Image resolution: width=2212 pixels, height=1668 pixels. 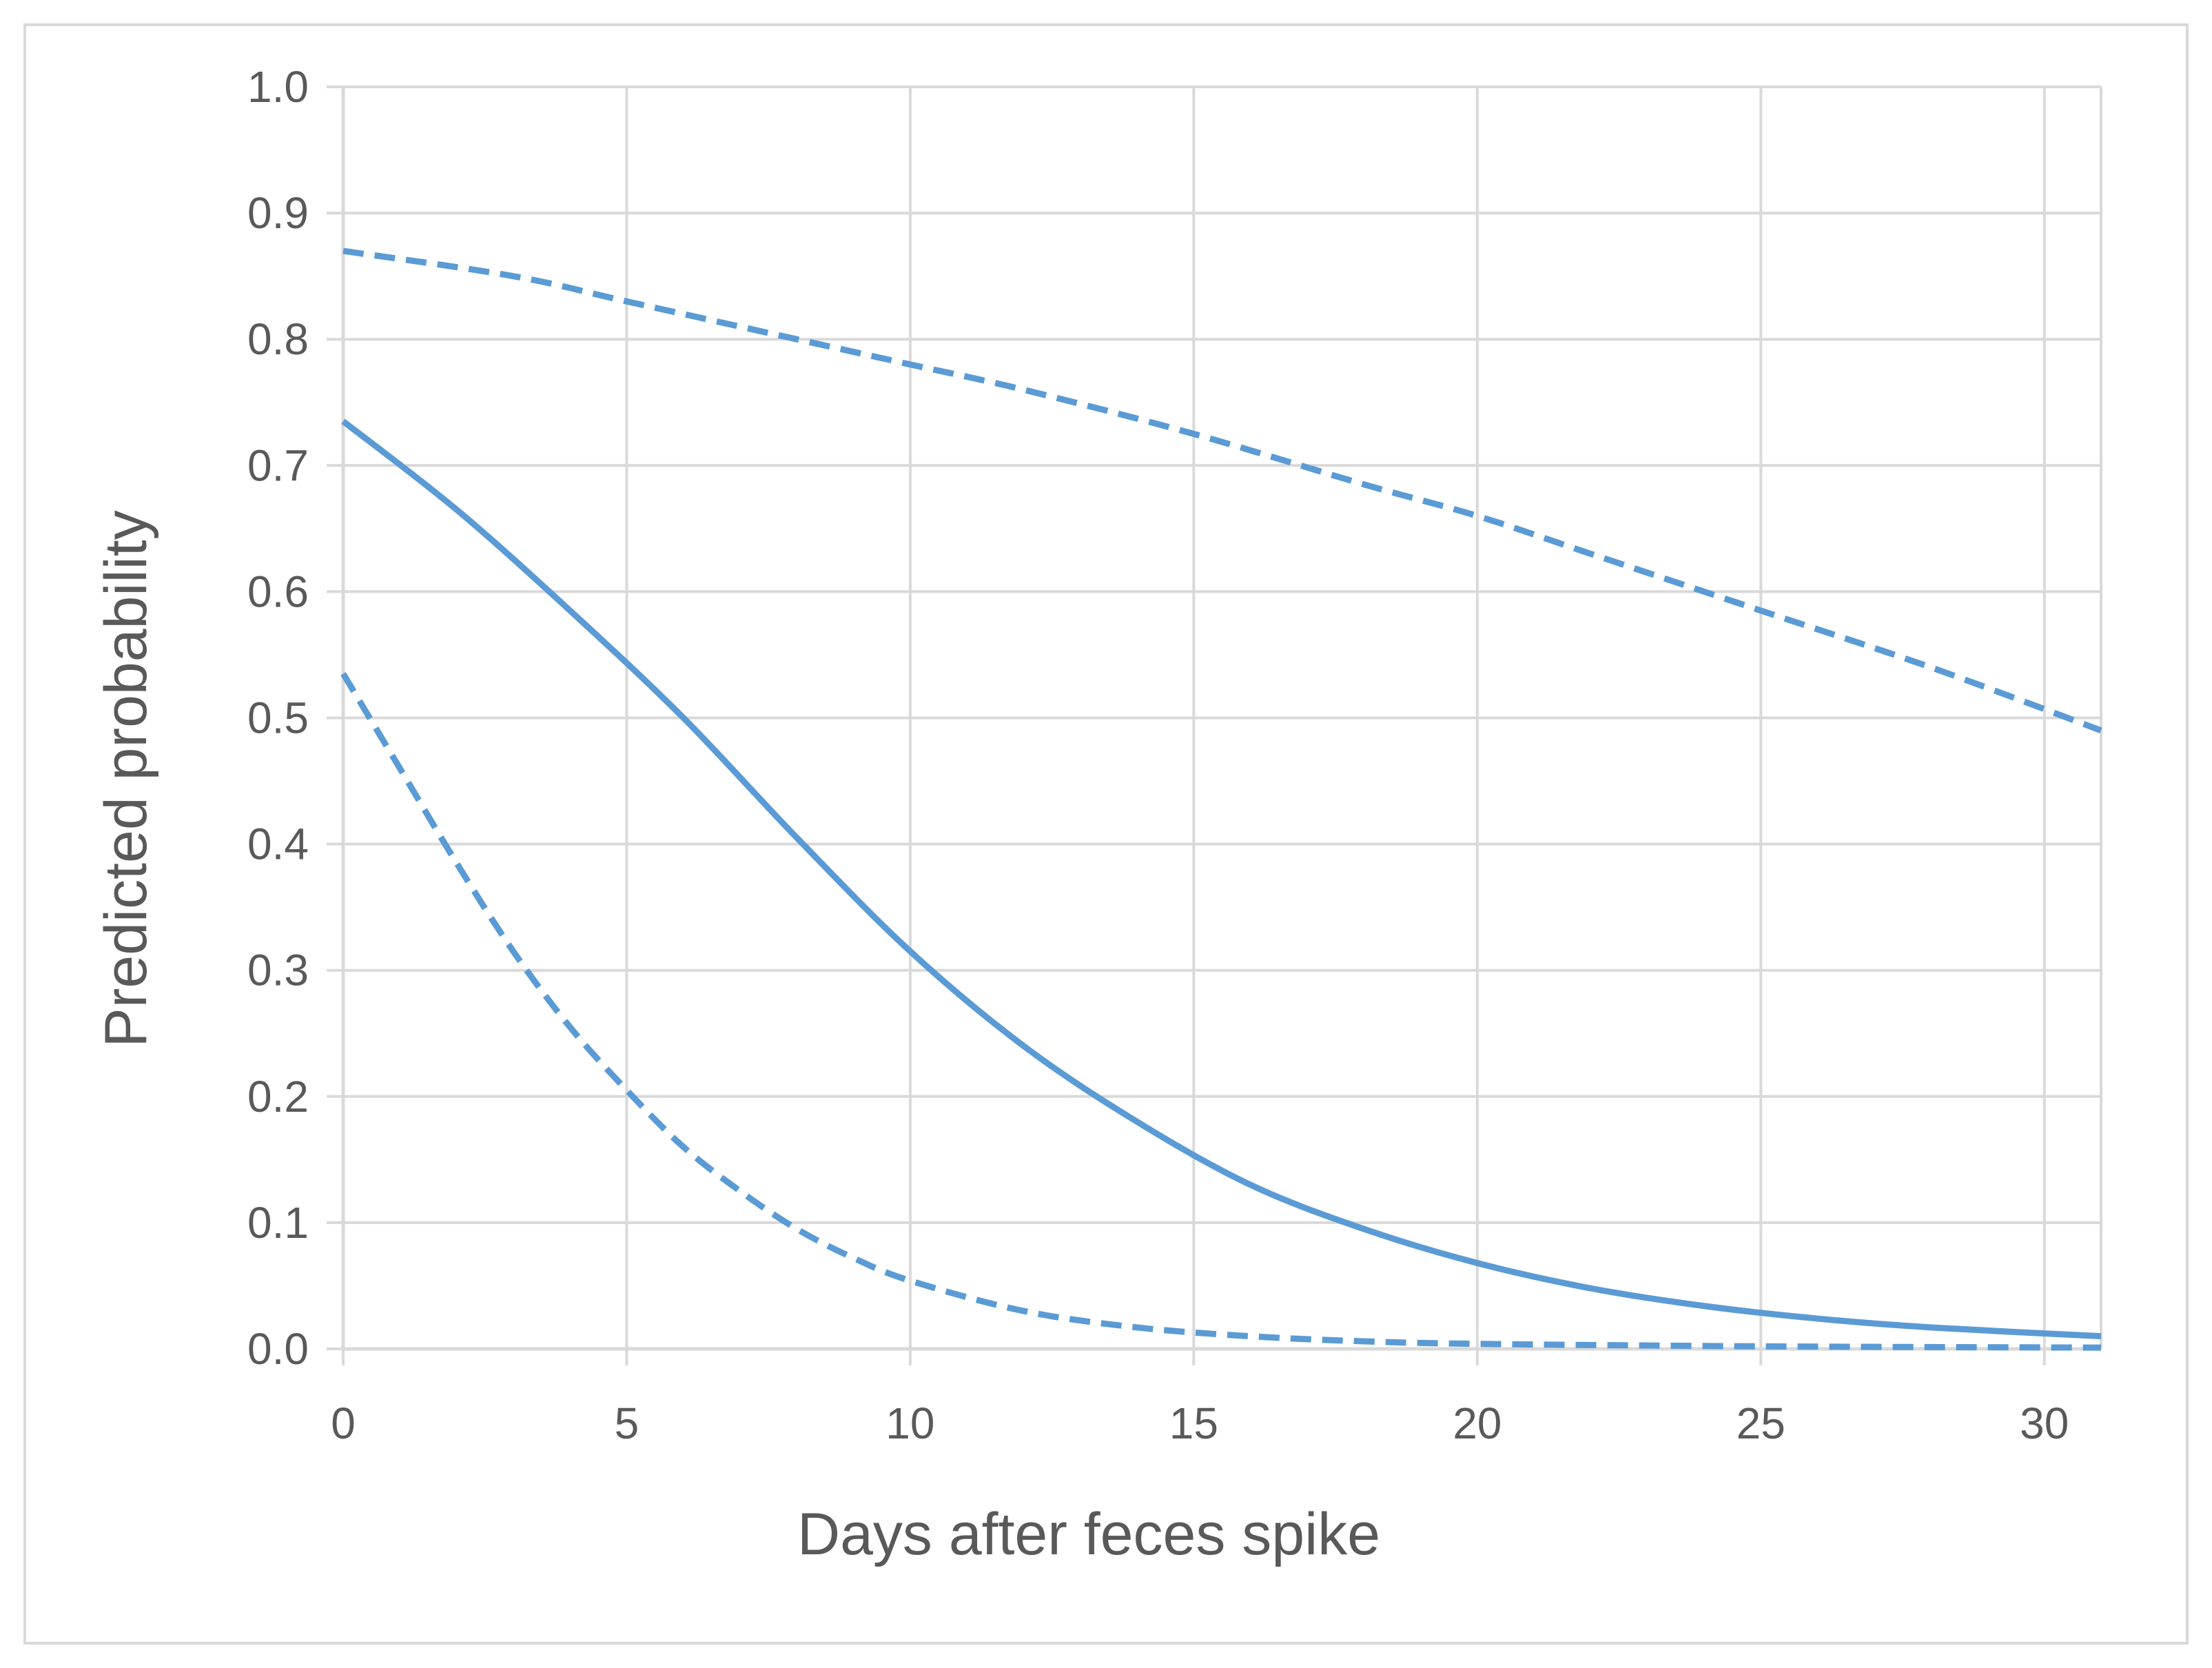 What do you see at coordinates (278, 465) in the screenshot?
I see `y-tick-label: 0.7` at bounding box center [278, 465].